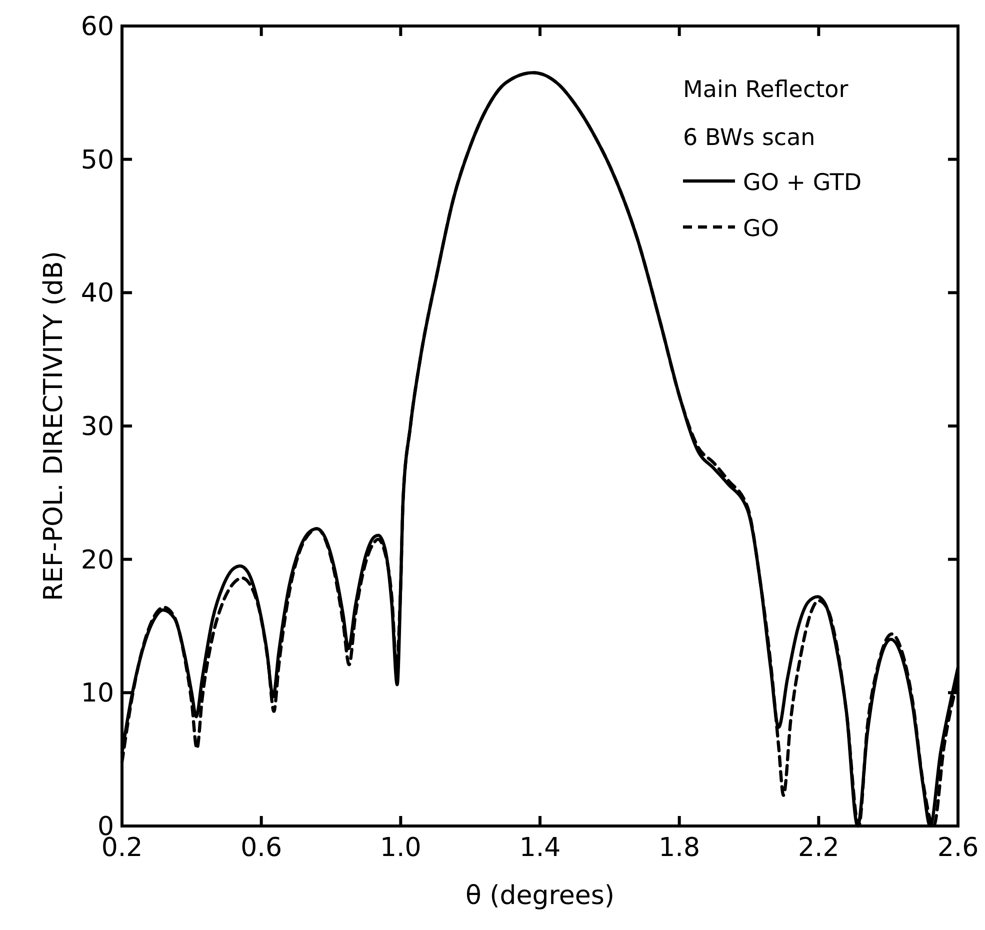 This screenshot has height=930, width=985. What do you see at coordinates (540, 896) in the screenshot?
I see `x-axis-title: θ (degrees)` at bounding box center [540, 896].